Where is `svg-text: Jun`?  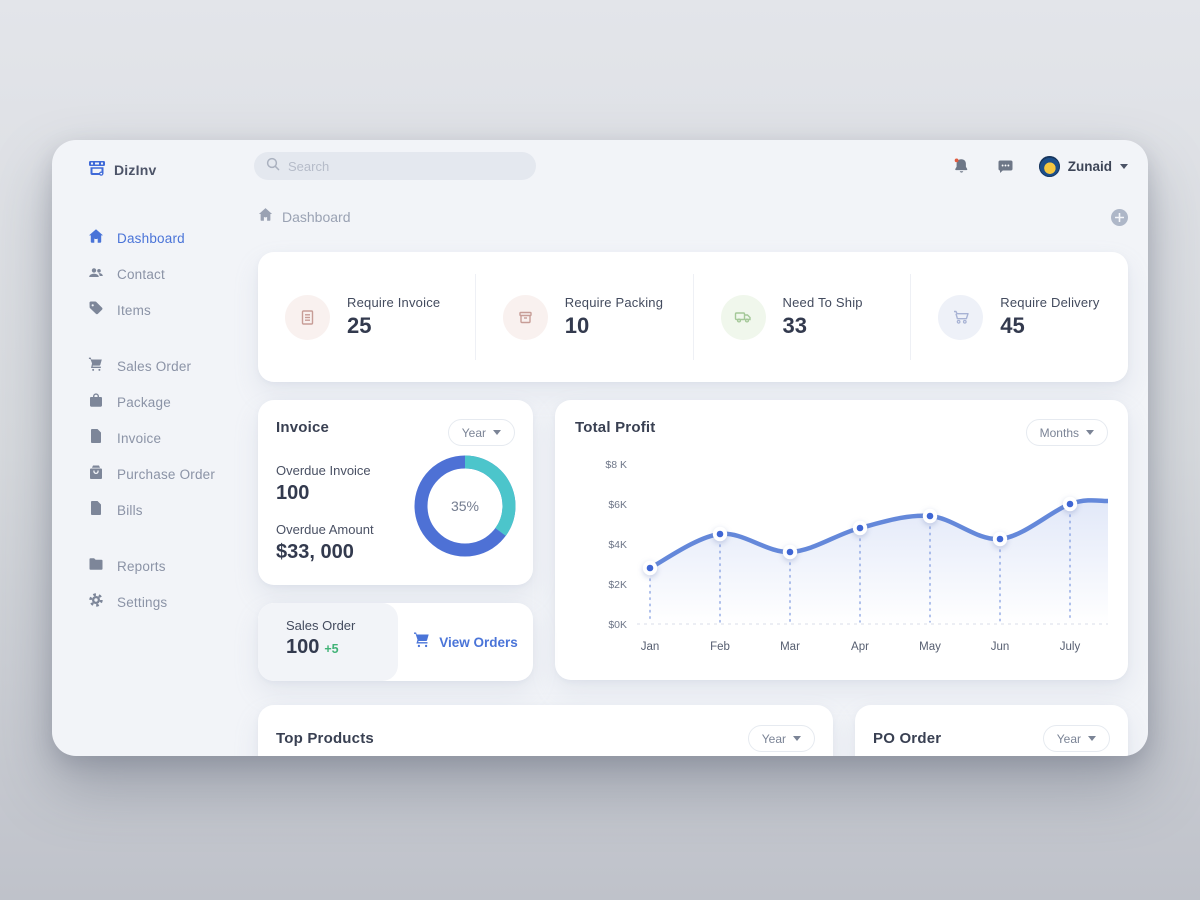
svg-text: Jun is located at coordinates (1000, 647).